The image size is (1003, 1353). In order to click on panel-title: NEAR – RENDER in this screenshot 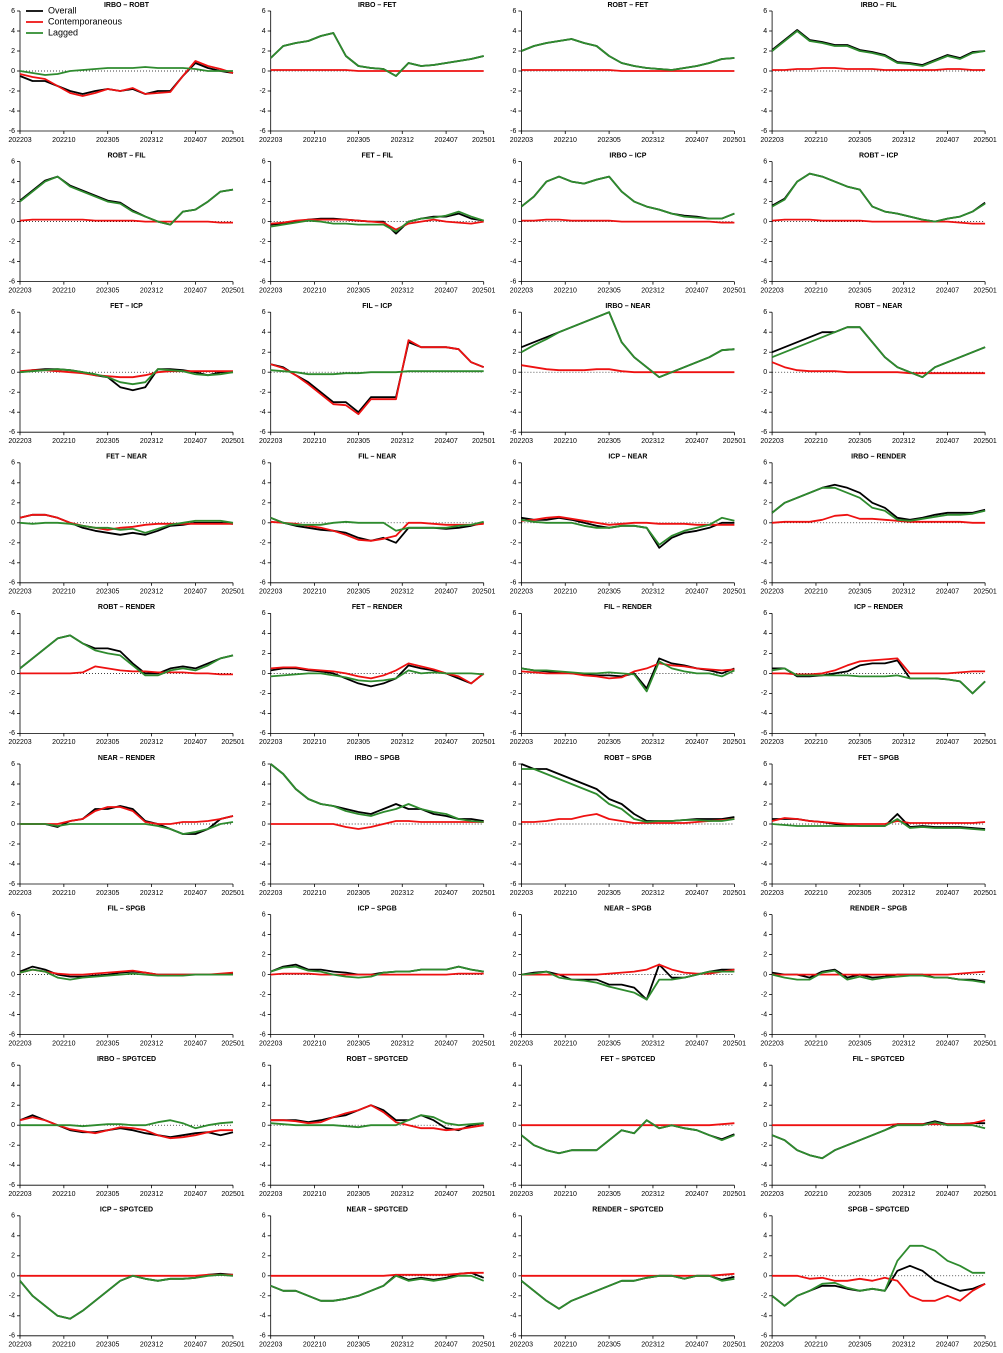, I will do `click(126, 758)`.